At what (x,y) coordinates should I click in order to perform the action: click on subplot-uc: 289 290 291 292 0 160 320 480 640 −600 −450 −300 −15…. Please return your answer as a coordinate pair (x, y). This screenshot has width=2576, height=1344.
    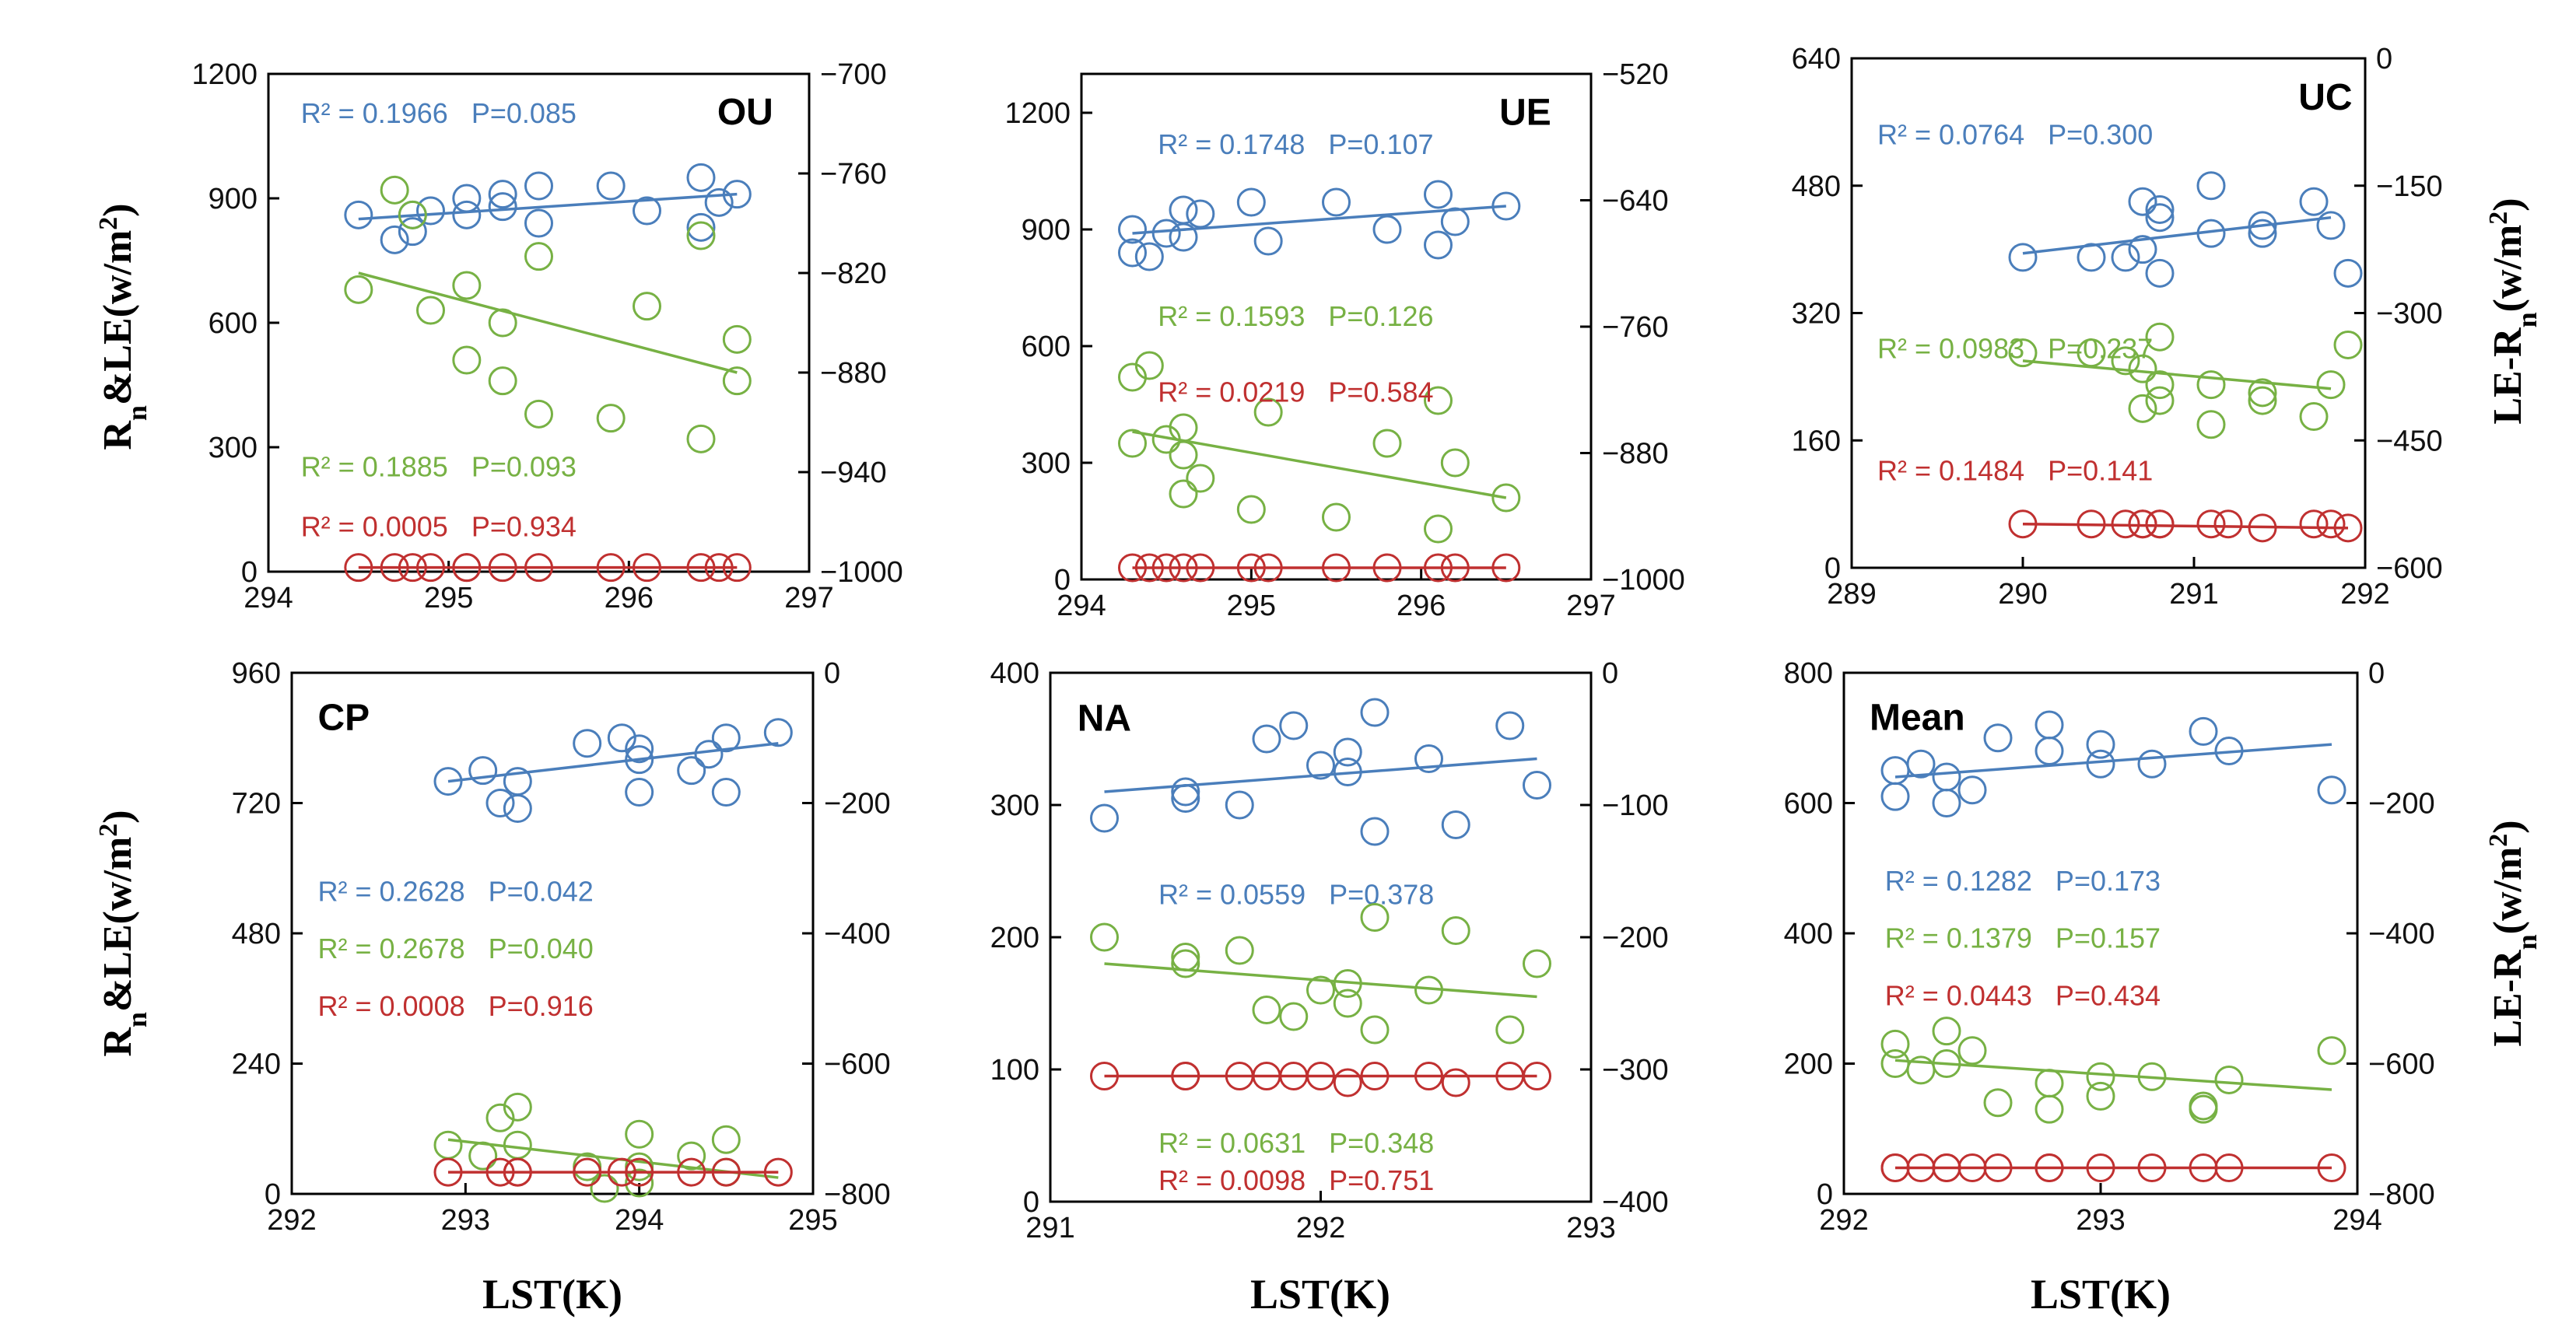
    Looking at the image, I should click on (2118, 327).